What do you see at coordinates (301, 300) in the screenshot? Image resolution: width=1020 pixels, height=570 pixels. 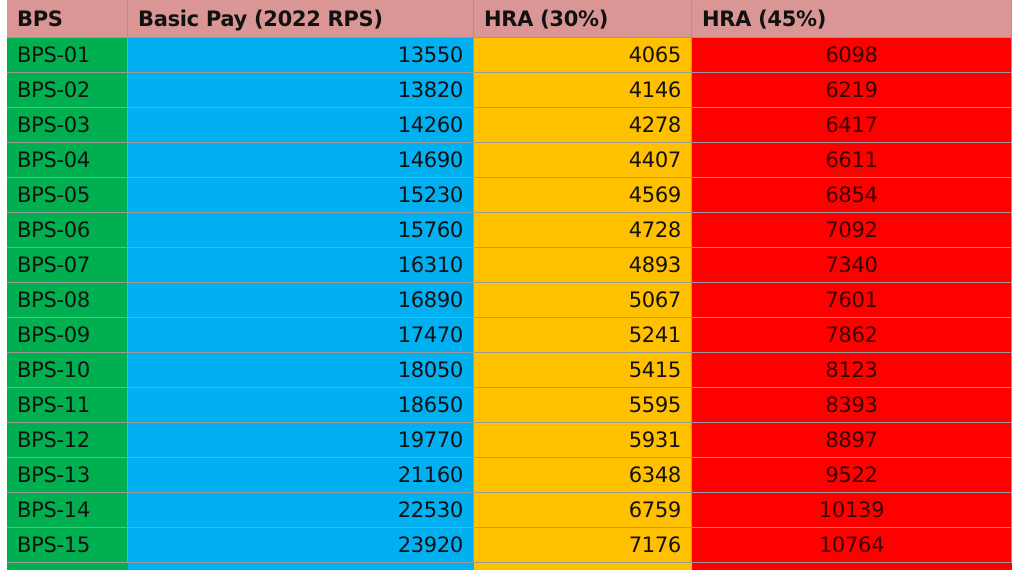 I see `table-cell: 16890` at bounding box center [301, 300].